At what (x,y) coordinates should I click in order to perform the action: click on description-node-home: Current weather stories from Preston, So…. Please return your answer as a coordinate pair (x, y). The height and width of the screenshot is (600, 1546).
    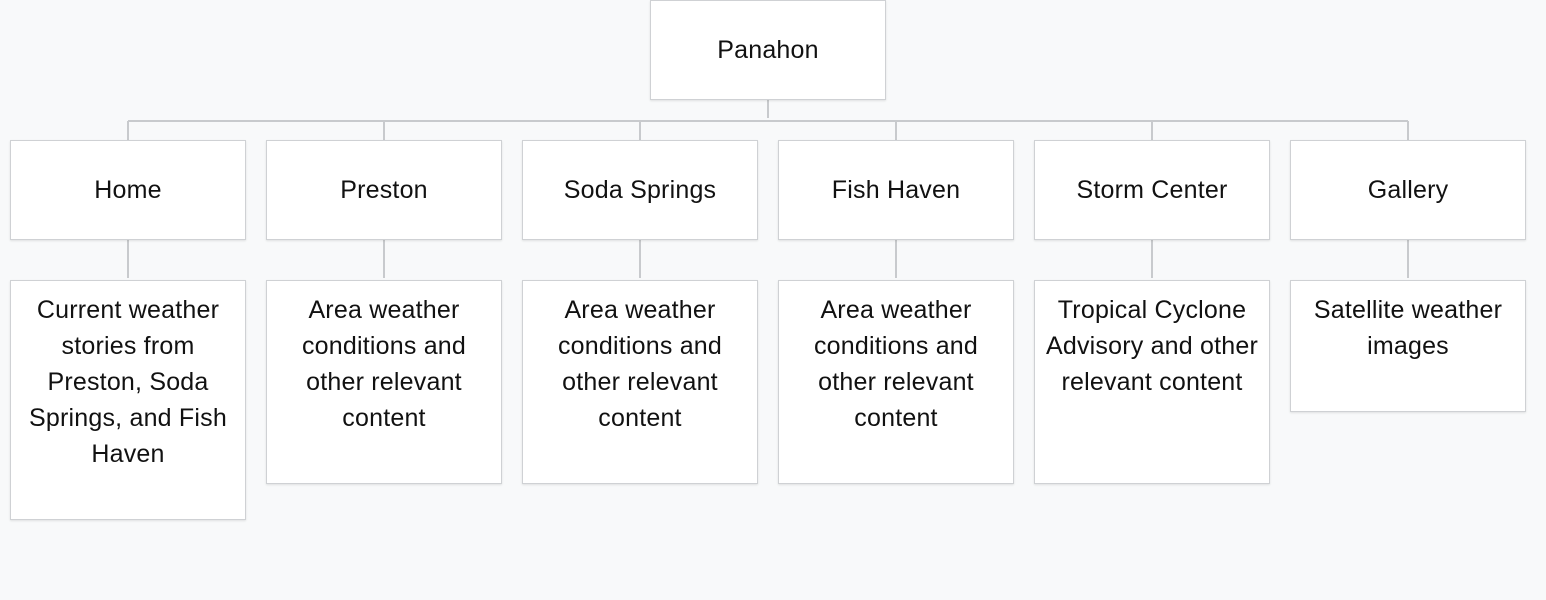
    Looking at the image, I should click on (128, 400).